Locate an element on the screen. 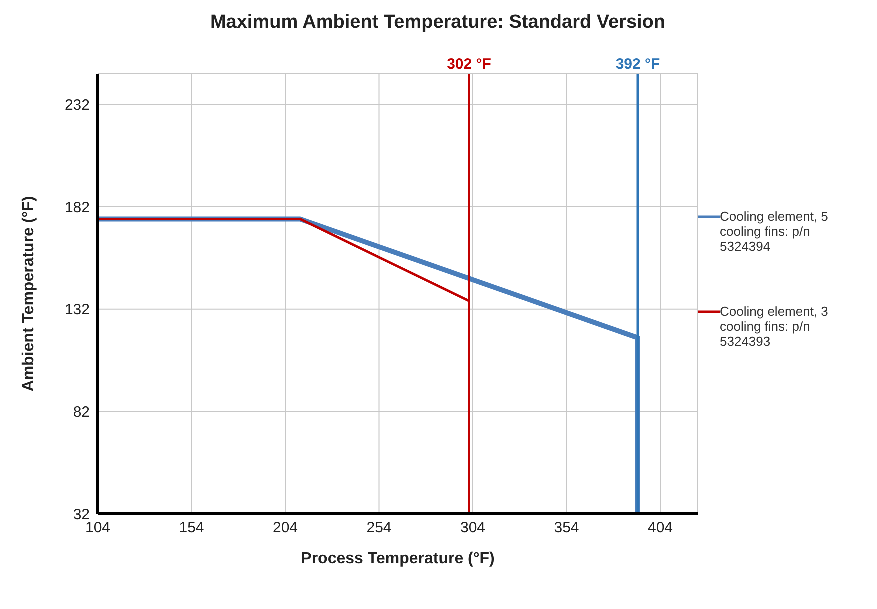  x-tick-label: 354 is located at coordinates (567, 528).